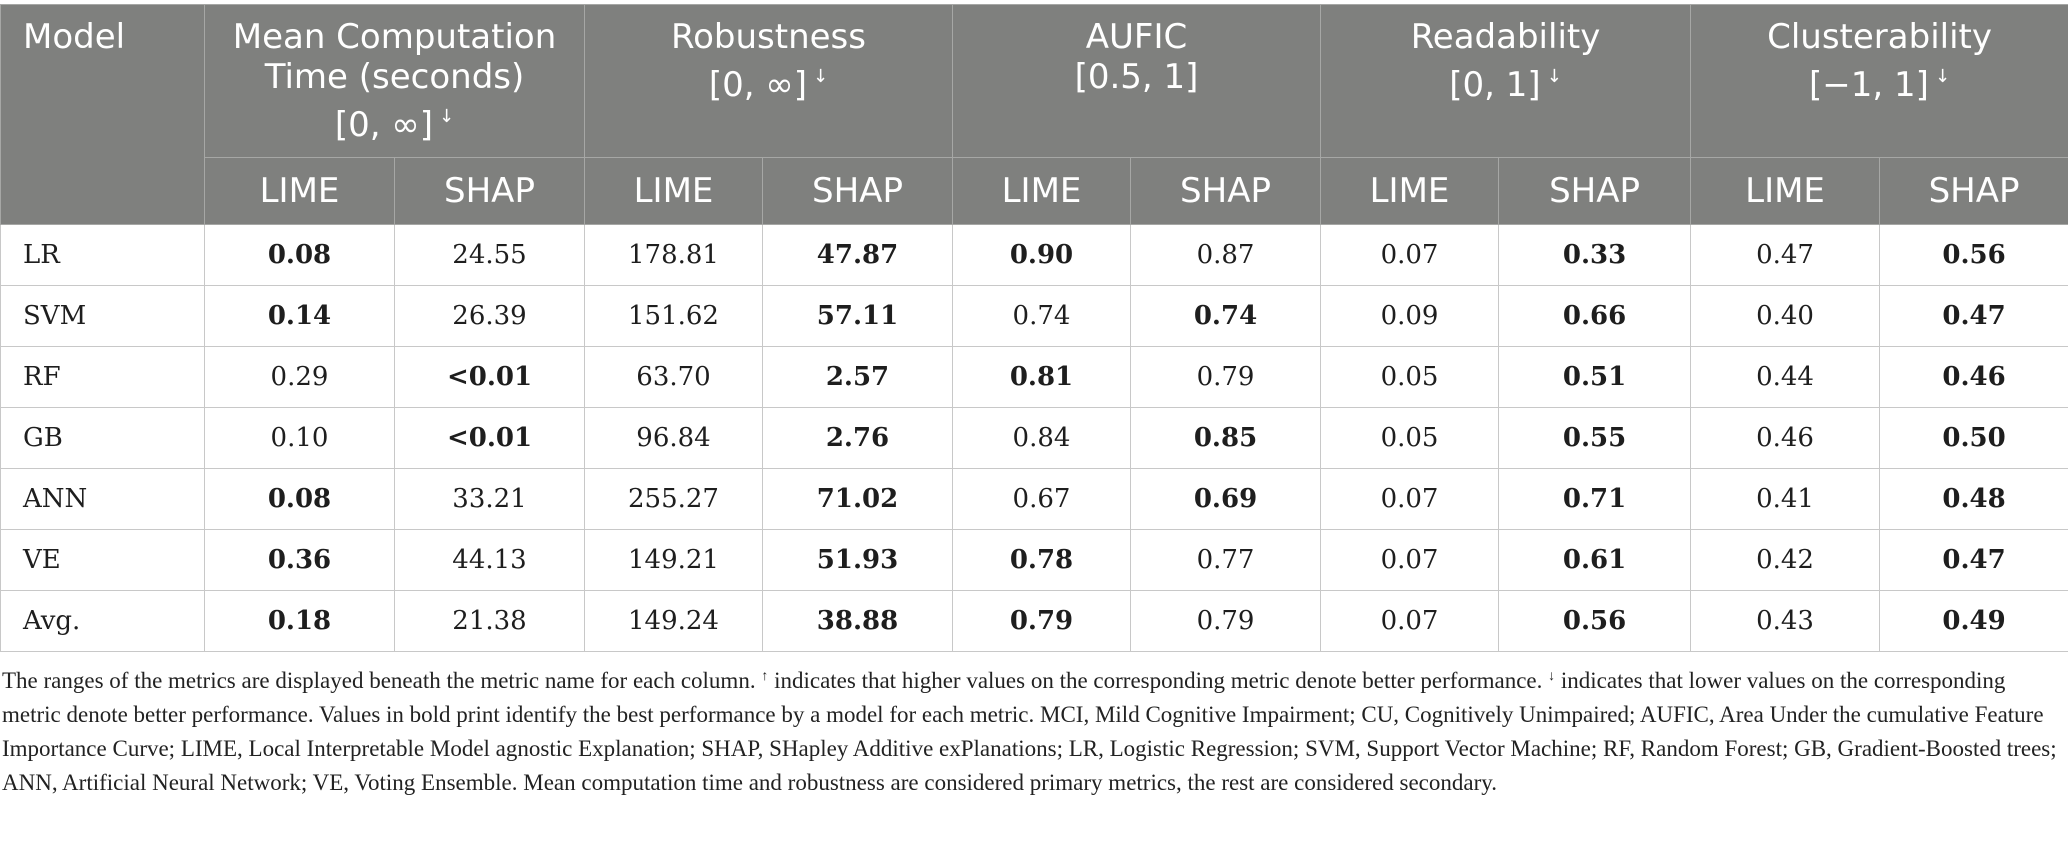 The height and width of the screenshot is (856, 2068). What do you see at coordinates (857, 377) in the screenshot?
I see `best-value-cell: 2.57` at bounding box center [857, 377].